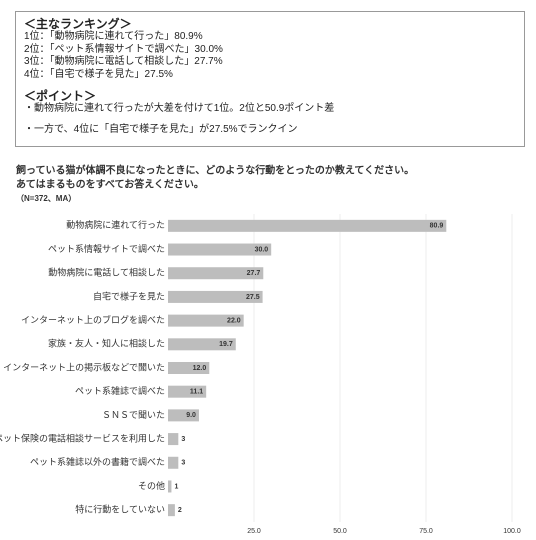 The image size is (536, 540). What do you see at coordinates (84, 366) in the screenshot?
I see `category-label: インターネット上の掲示板などで聞いた` at bounding box center [84, 366].